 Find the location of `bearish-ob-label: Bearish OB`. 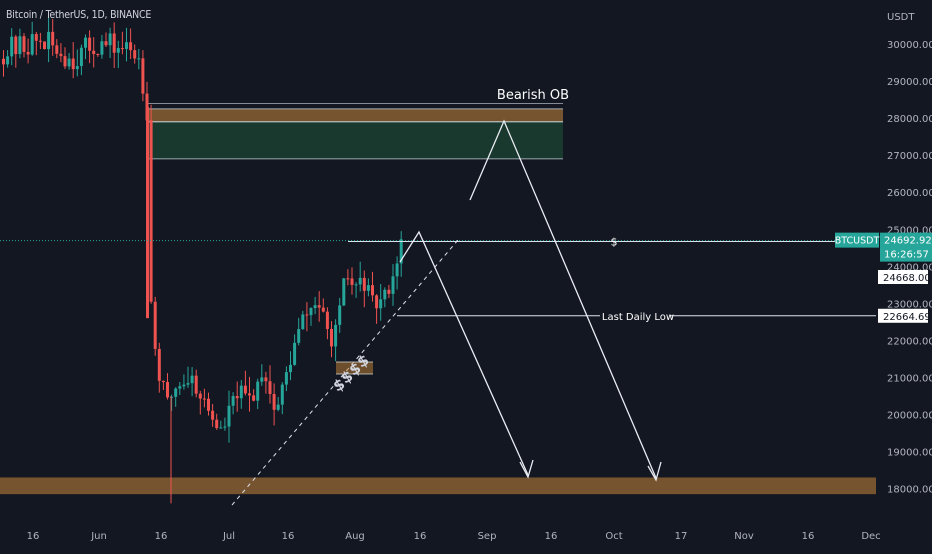

bearish-ob-label: Bearish OB is located at coordinates (533, 95).